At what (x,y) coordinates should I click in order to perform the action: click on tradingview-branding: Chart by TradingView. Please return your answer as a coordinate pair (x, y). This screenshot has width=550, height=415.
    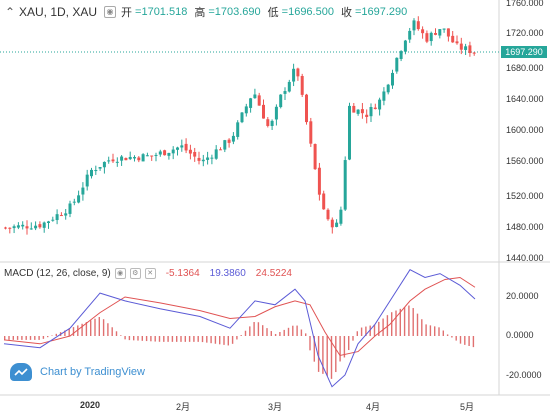
    Looking at the image, I should click on (77, 372).